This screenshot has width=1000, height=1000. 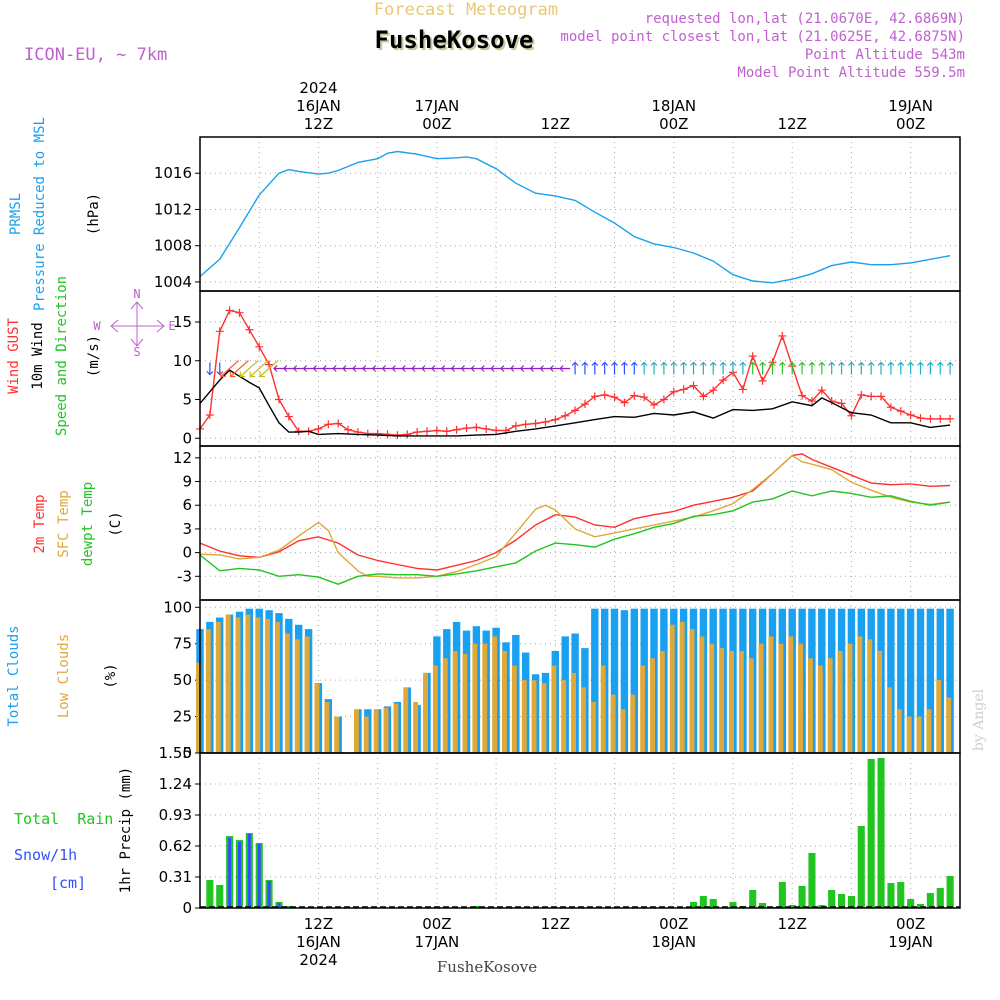 I want to click on time-label-bottom: 17JAN, so click(x=437, y=942).